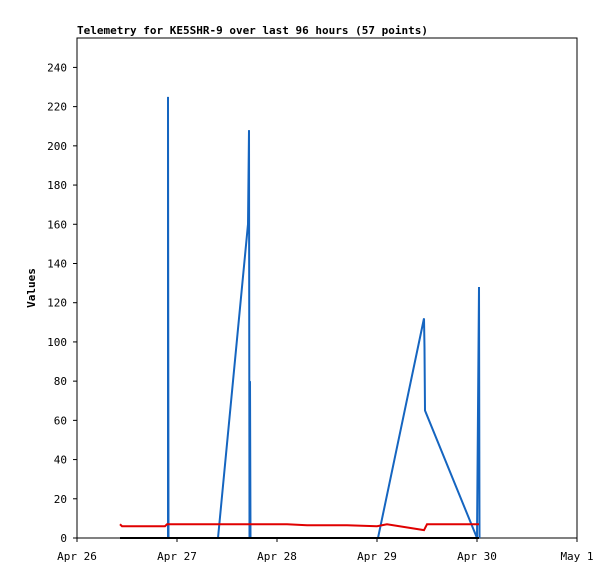 The height and width of the screenshot is (579, 615). I want to click on y-tick-label: 240, so click(57, 67).